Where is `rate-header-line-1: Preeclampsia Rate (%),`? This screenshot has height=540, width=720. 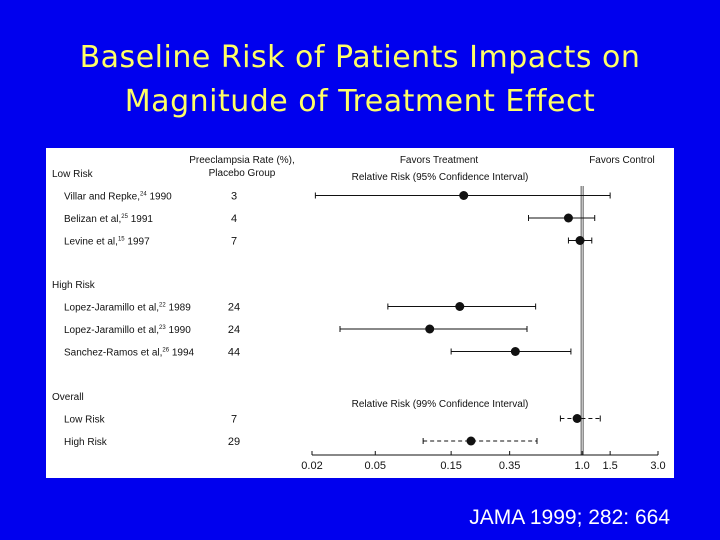
rate-header-line-1: Preeclampsia Rate (%), is located at coordinates (242, 160).